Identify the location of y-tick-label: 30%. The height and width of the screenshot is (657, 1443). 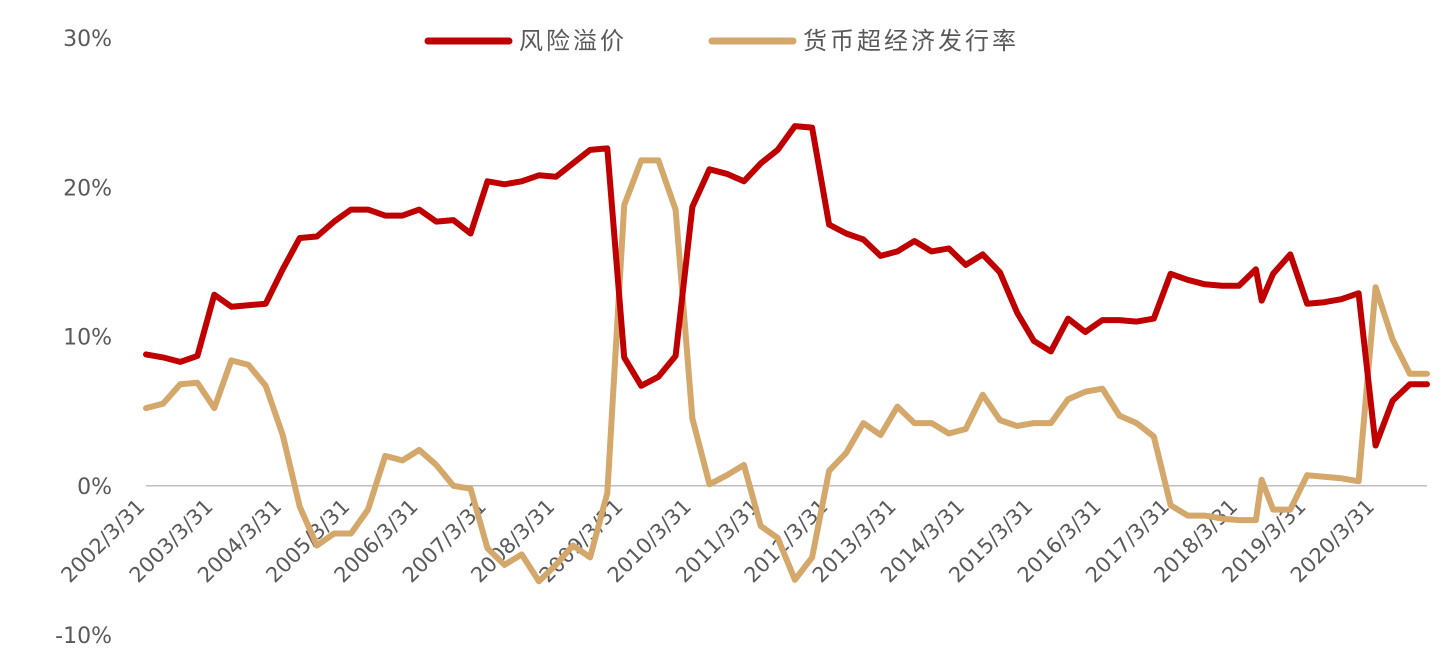
(87, 39).